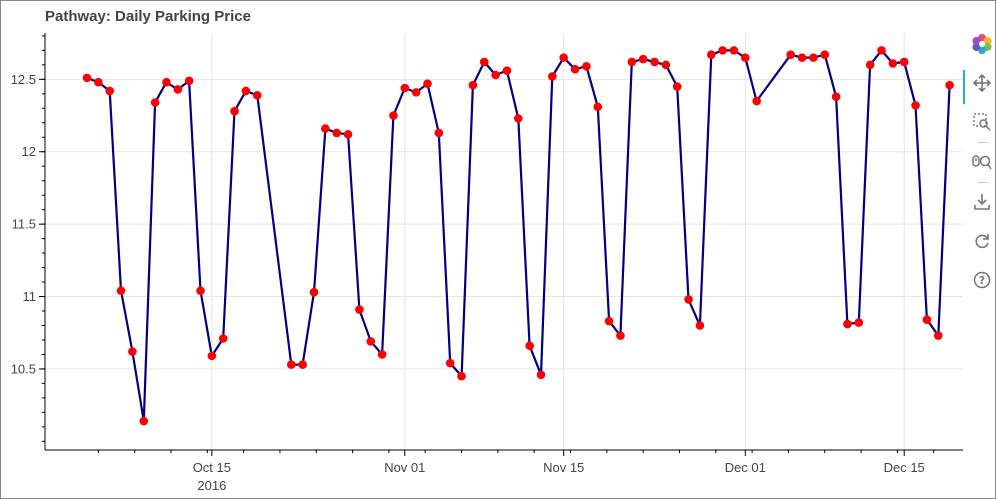  I want to click on pan-icon, so click(979, 86).